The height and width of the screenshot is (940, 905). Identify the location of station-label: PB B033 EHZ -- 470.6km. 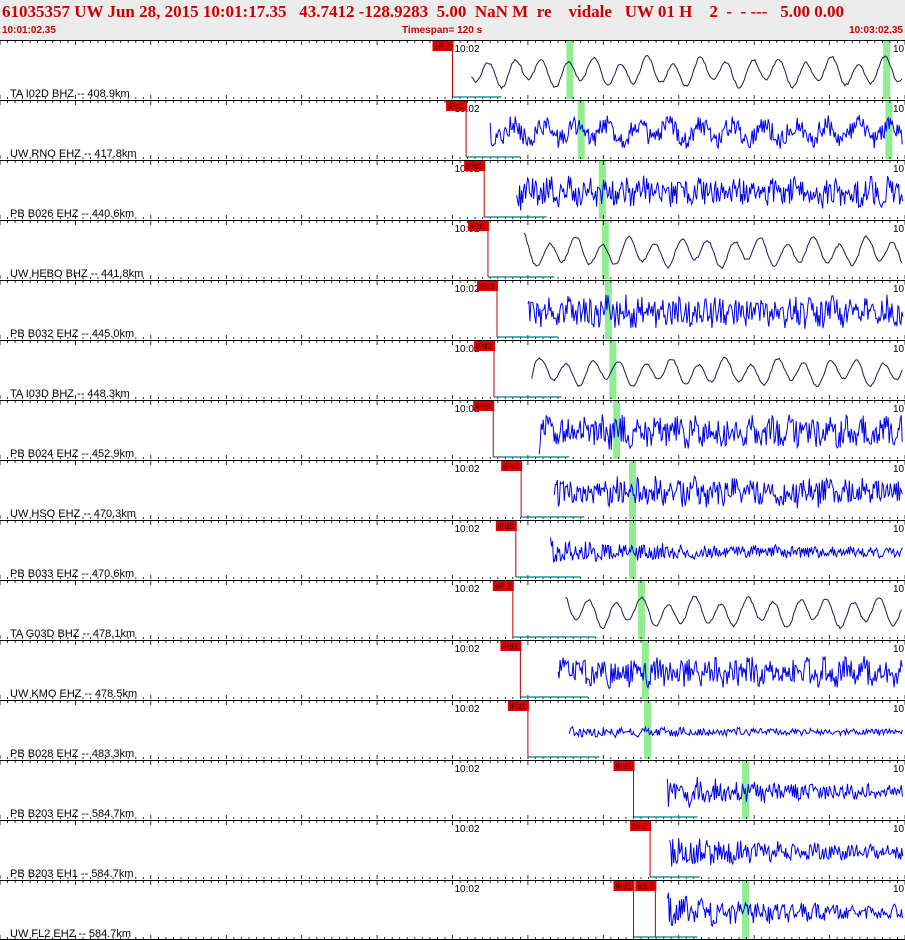
(72, 574).